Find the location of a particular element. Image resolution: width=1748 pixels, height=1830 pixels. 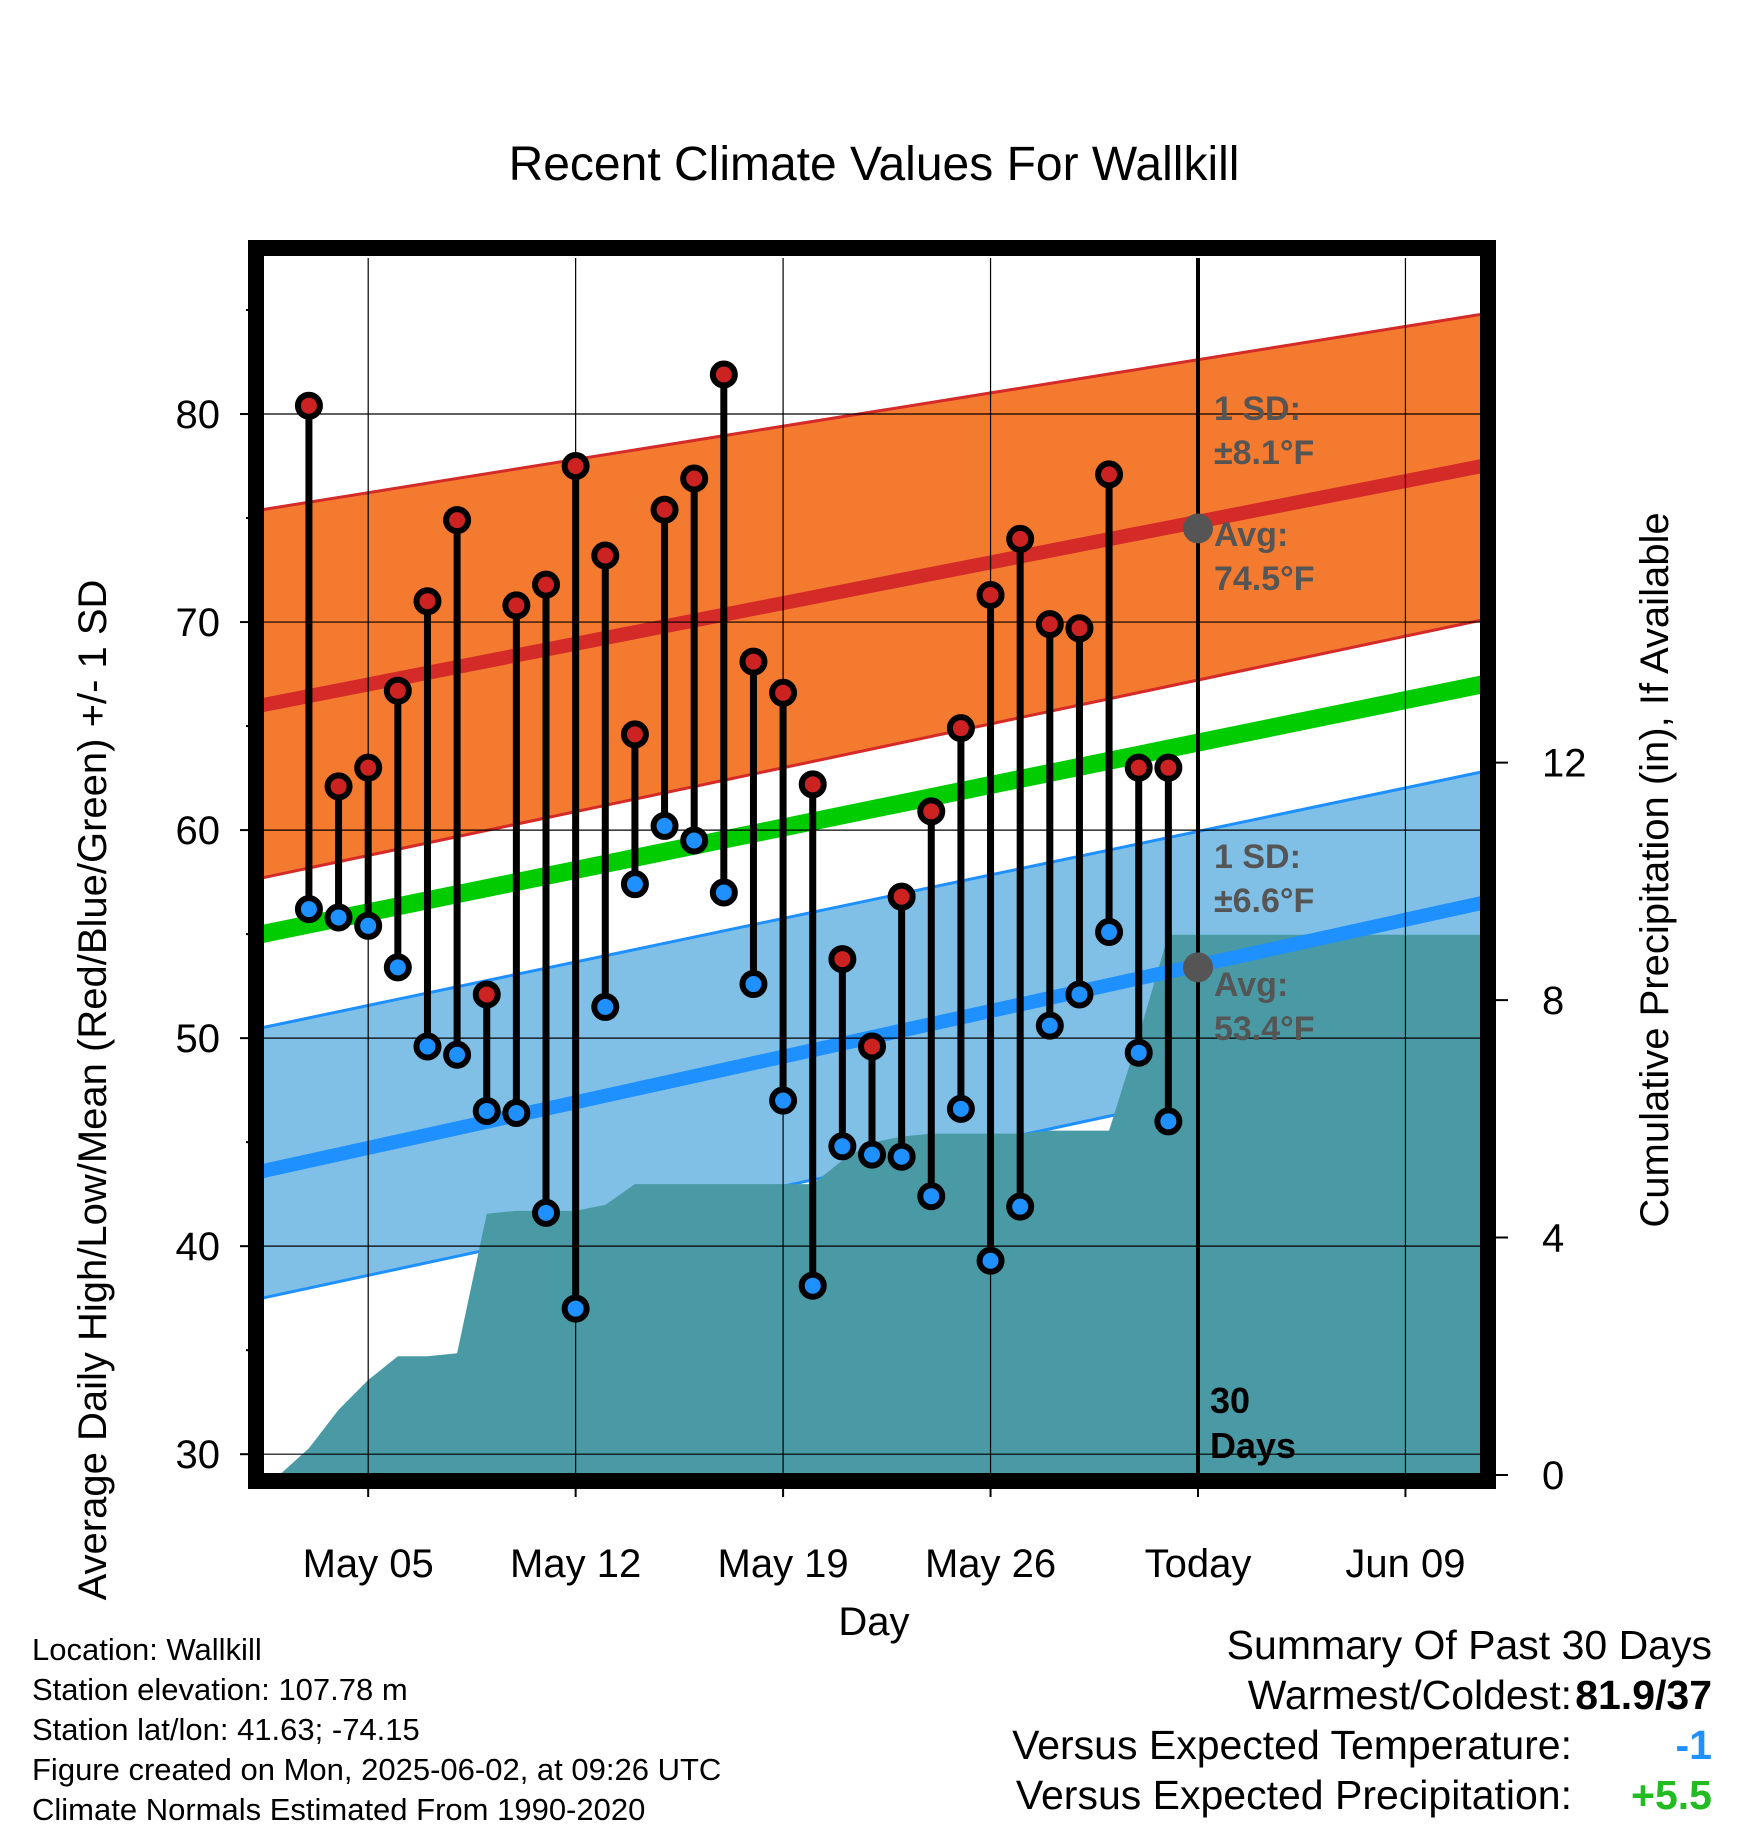

y2-tick-label: 8 is located at coordinates (1553, 1001).